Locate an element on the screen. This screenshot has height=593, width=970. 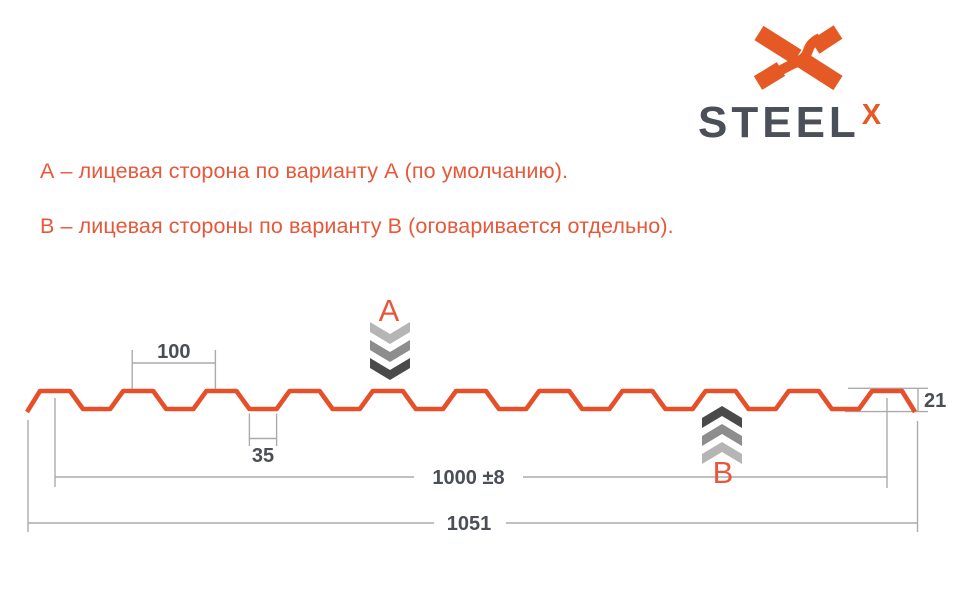
dim-overall-width-value: 1051 is located at coordinates (469, 524).